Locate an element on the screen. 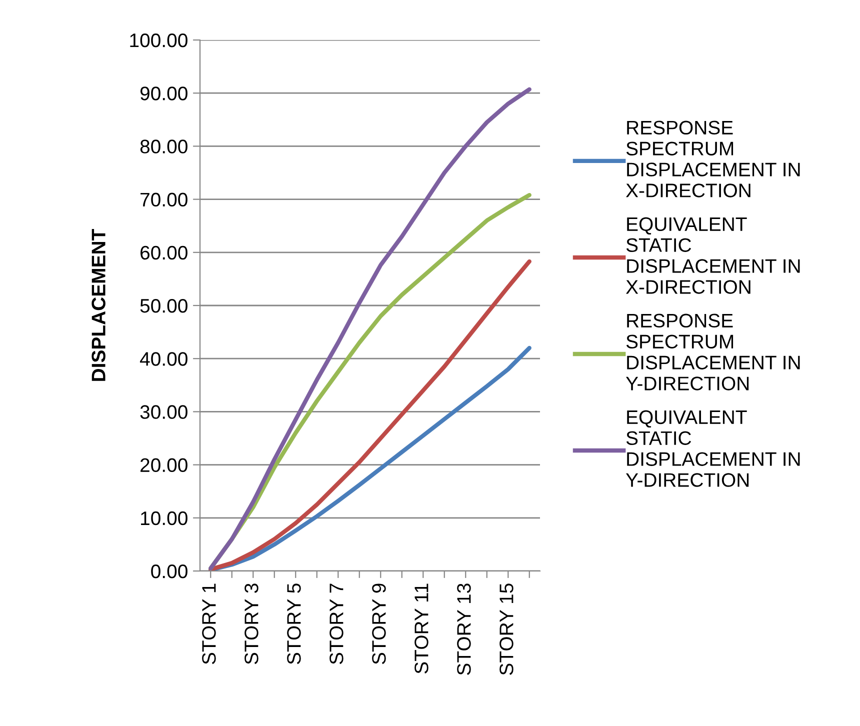 The width and height of the screenshot is (860, 726). x-tick-label: STORY 11 is located at coordinates (421, 629).